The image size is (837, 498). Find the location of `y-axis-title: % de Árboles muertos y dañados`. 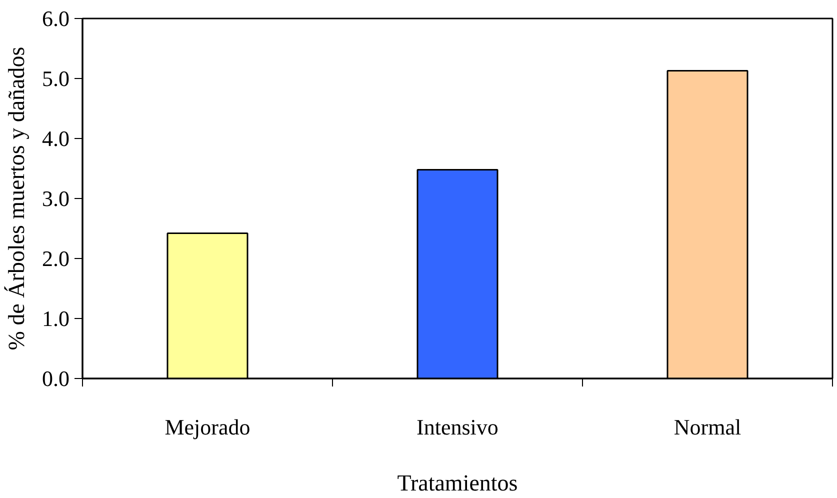

y-axis-title: % de Árboles muertos y dañados is located at coordinates (16, 198).